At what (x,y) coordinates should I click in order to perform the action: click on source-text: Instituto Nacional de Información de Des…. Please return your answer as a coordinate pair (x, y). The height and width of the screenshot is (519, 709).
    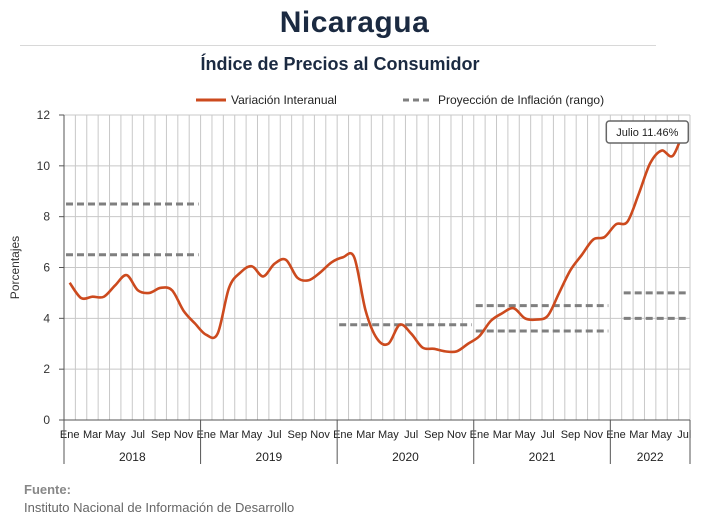
    Looking at the image, I should click on (159, 507).